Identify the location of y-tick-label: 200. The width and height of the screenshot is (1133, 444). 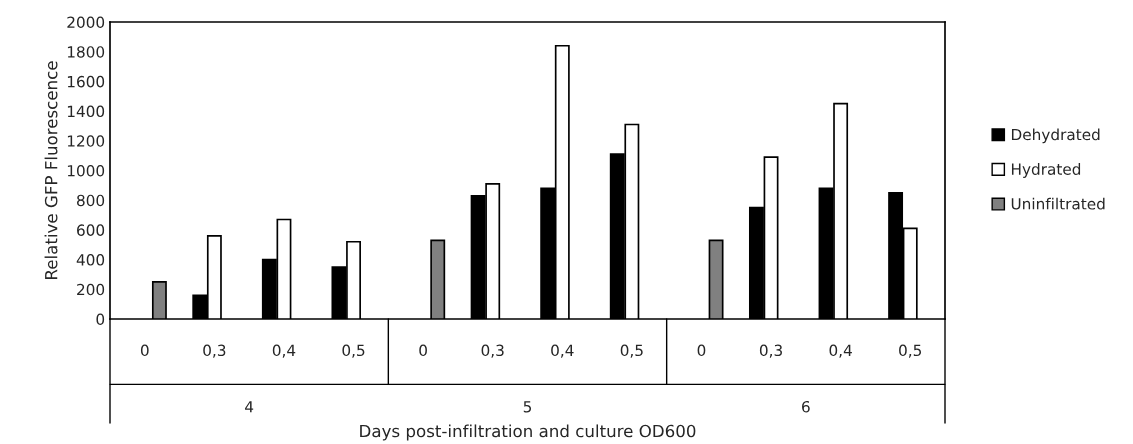
(91, 289).